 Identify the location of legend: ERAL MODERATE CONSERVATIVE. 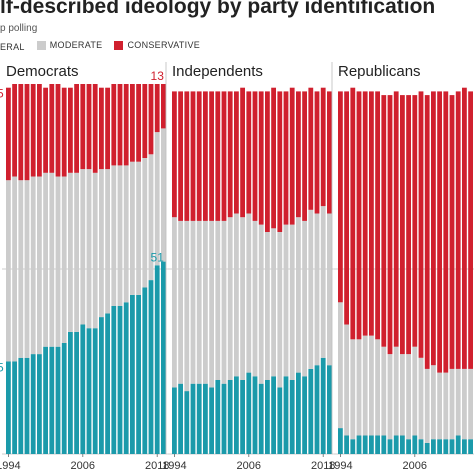
(106, 46).